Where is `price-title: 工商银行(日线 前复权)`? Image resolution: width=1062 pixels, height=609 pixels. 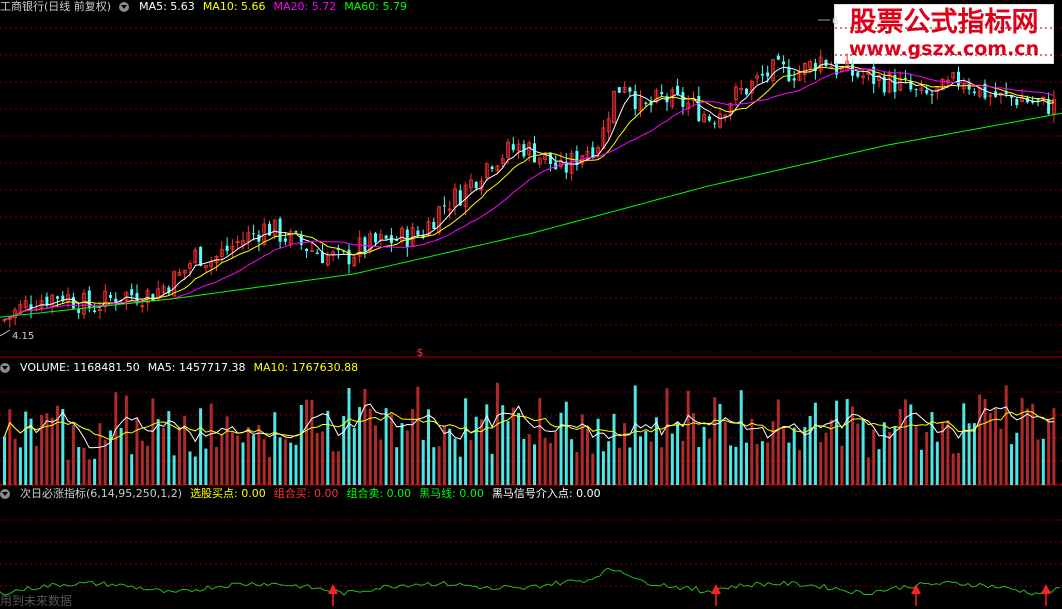 price-title: 工商银行(日线 前复权) is located at coordinates (56, 6).